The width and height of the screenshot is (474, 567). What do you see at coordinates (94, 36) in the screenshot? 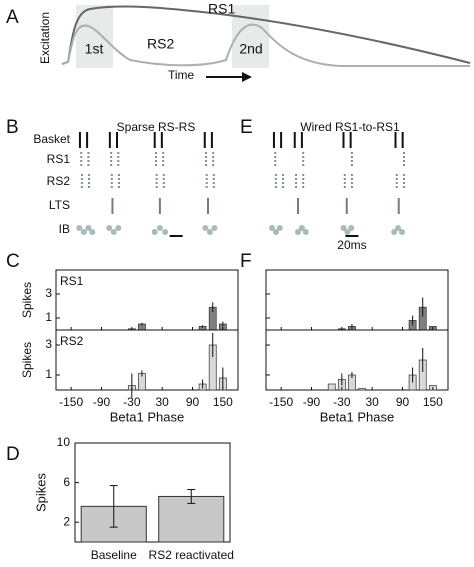
I see `window-shade` at bounding box center [94, 36].